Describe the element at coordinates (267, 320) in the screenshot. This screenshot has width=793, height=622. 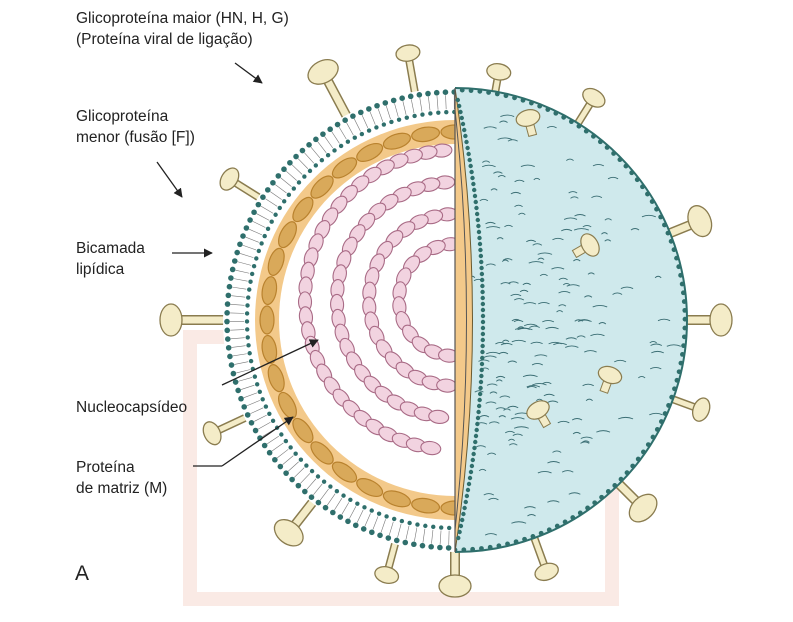
I see `matrix-protein-unit` at that location.